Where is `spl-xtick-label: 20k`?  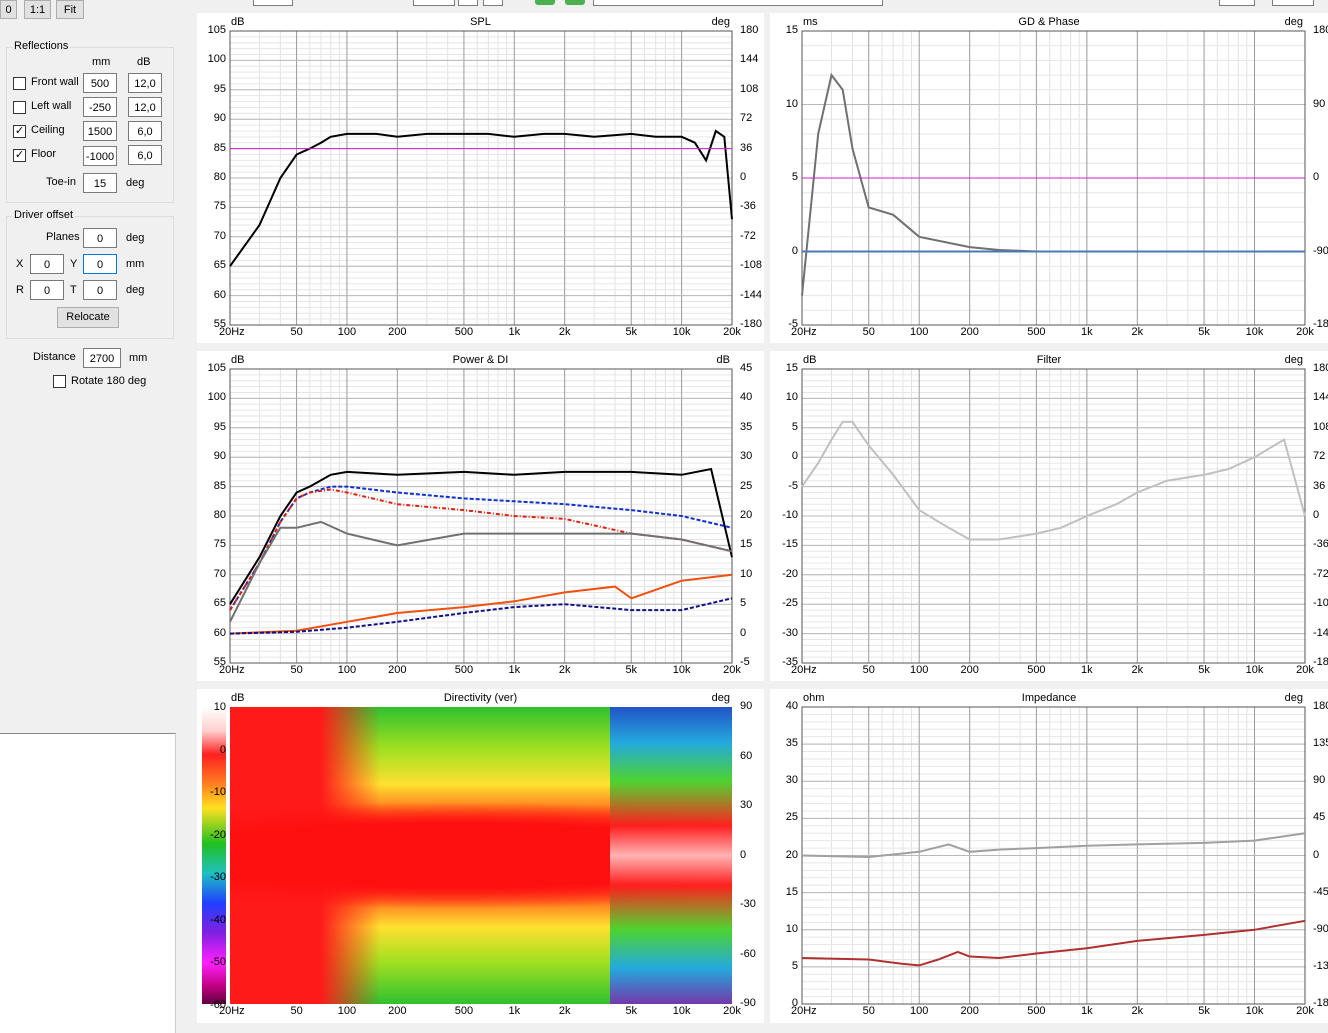
spl-xtick-label: 20k is located at coordinates (732, 332).